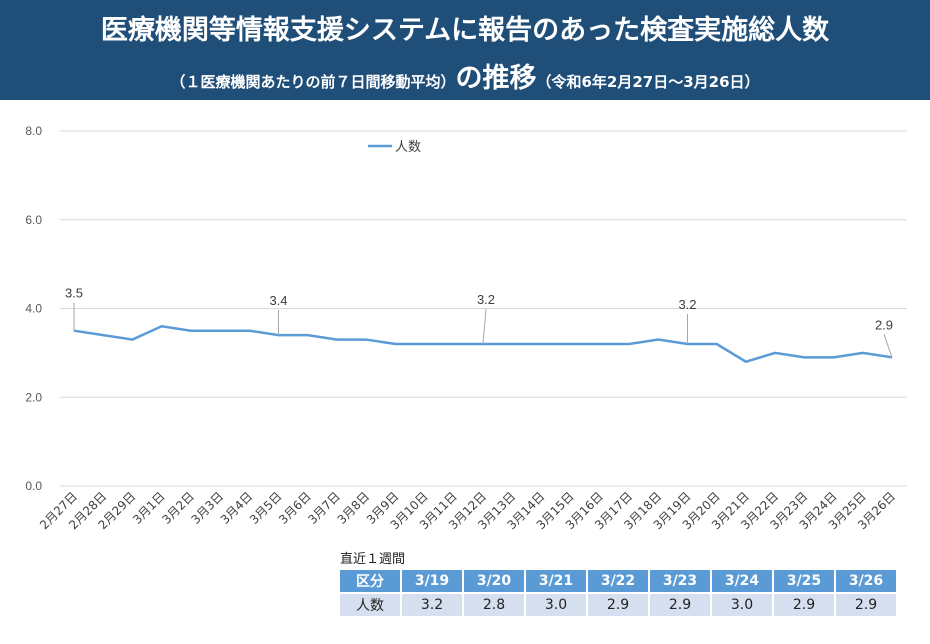 This screenshot has width=930, height=644. I want to click on x-tick-label: 3月6日, so click(295, 508).